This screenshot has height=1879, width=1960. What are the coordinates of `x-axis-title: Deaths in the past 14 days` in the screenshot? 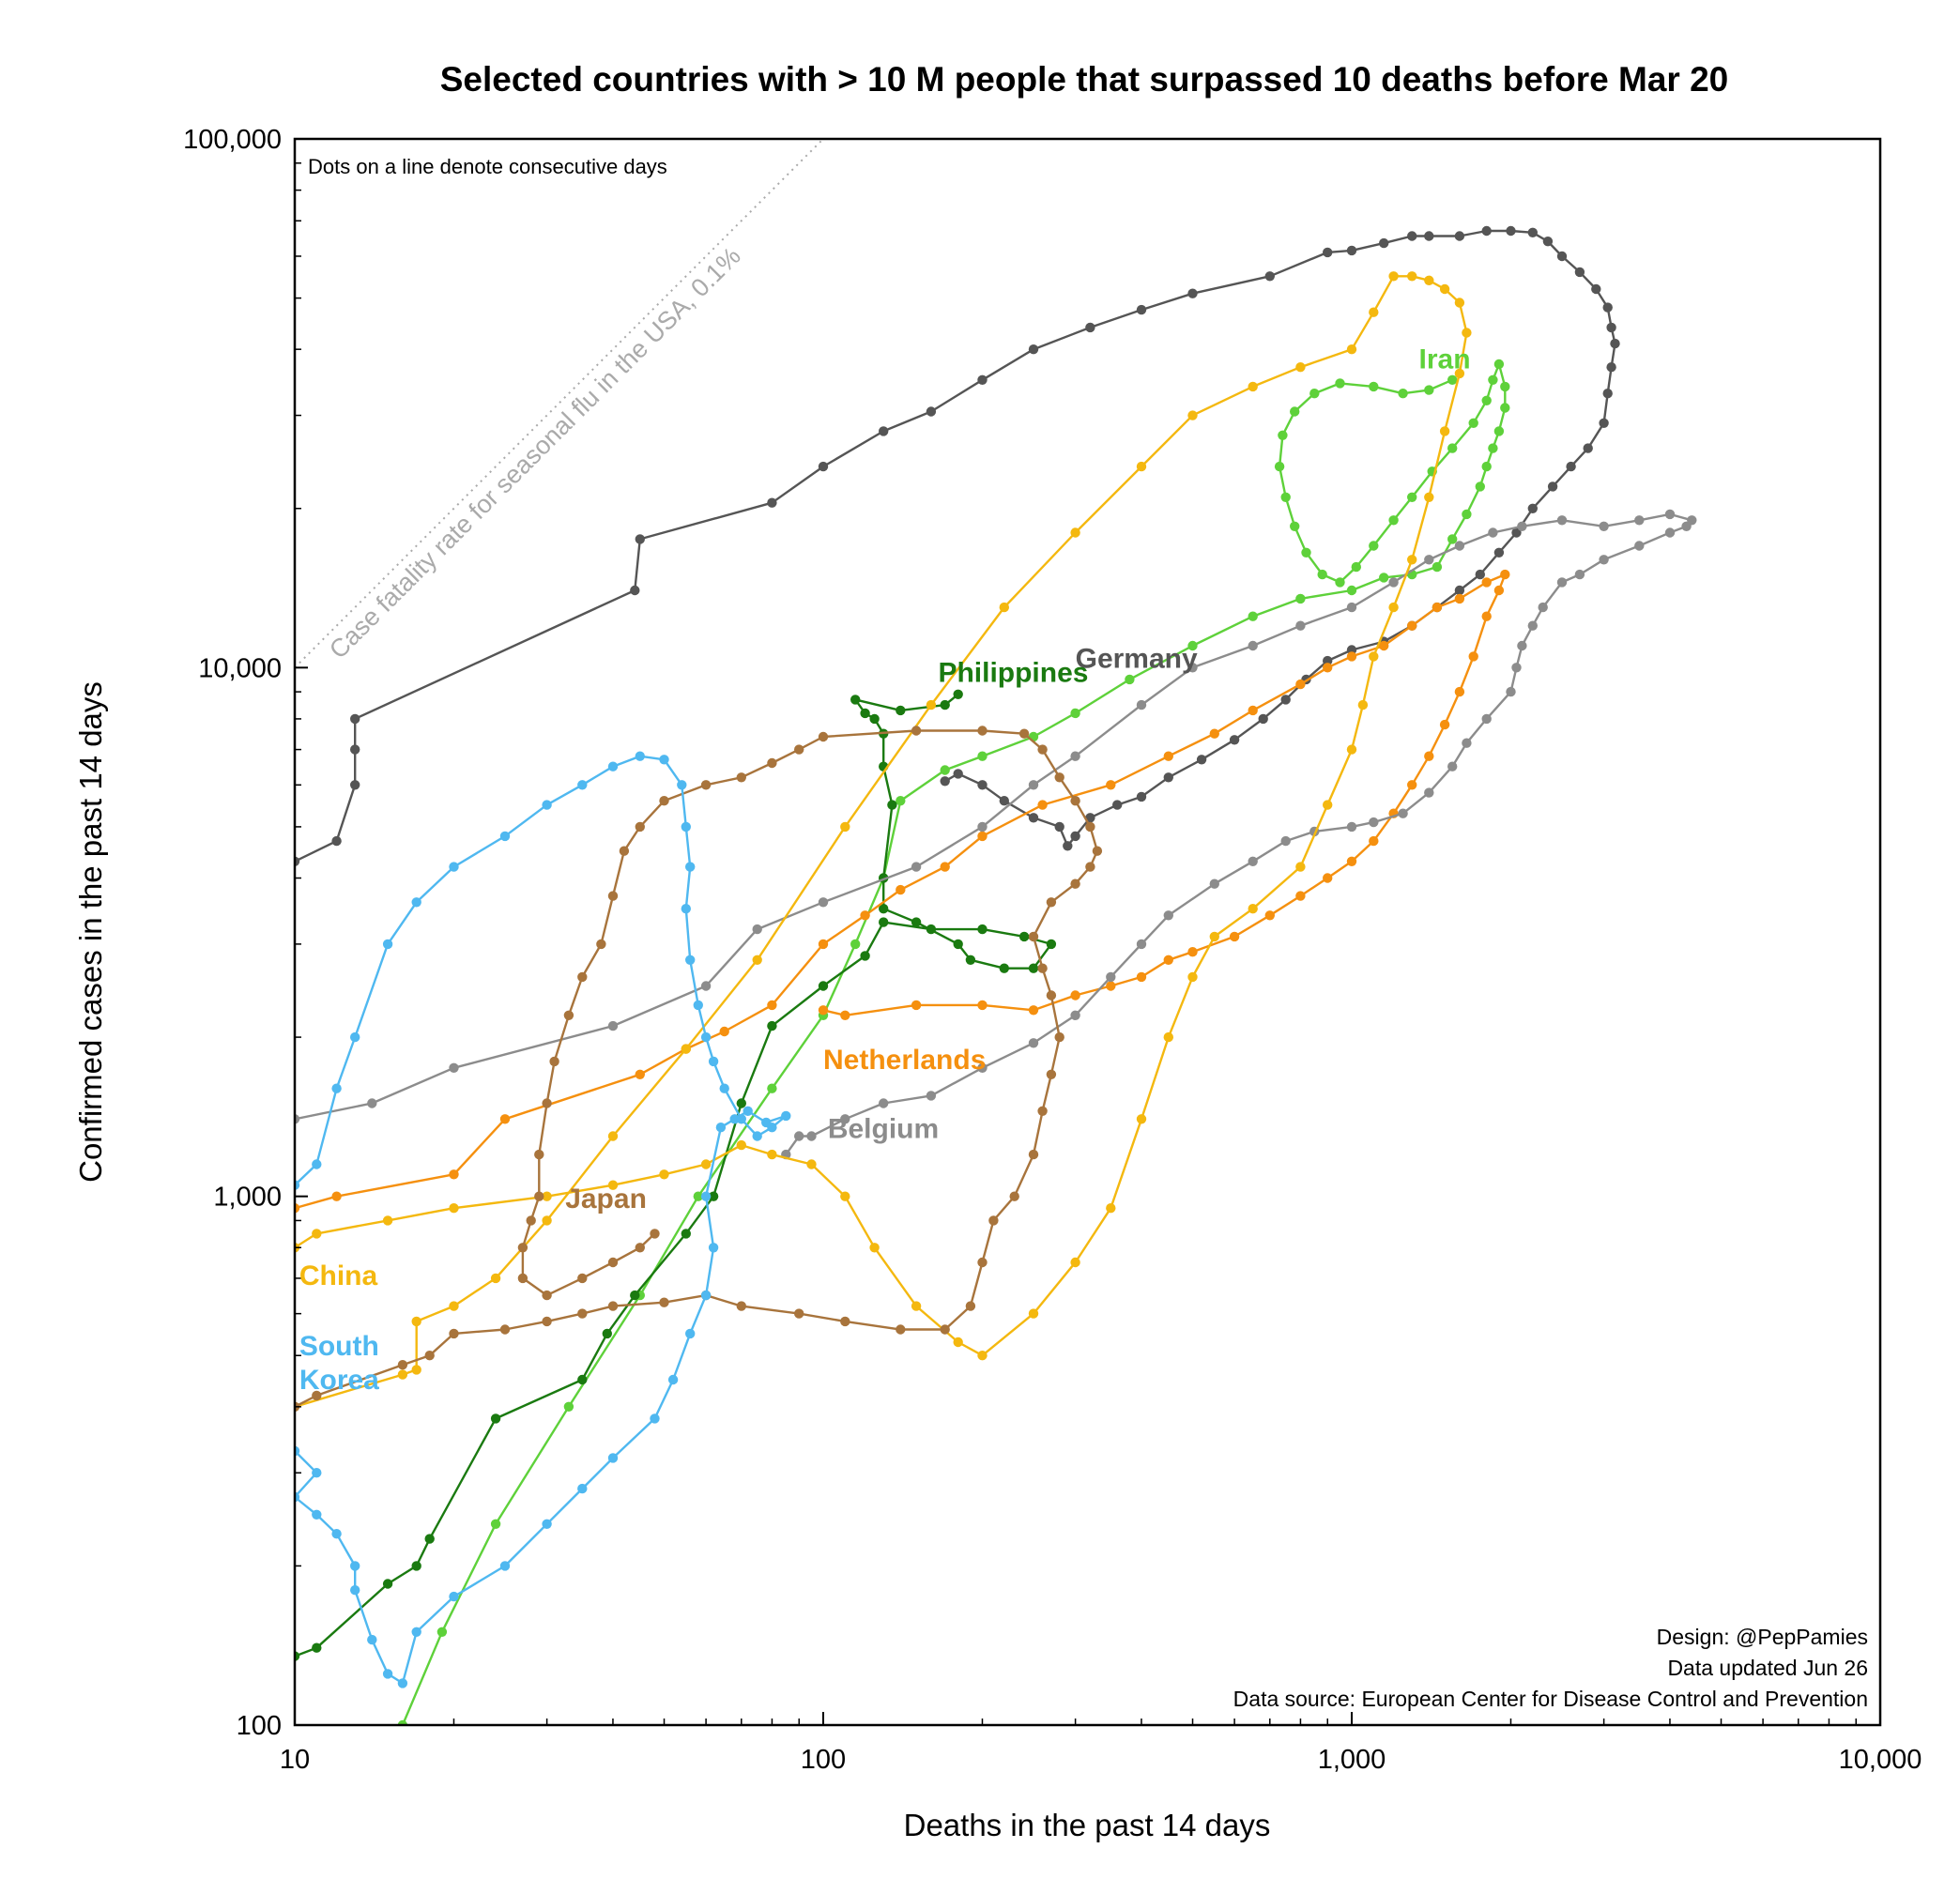 It's located at (1087, 1825).